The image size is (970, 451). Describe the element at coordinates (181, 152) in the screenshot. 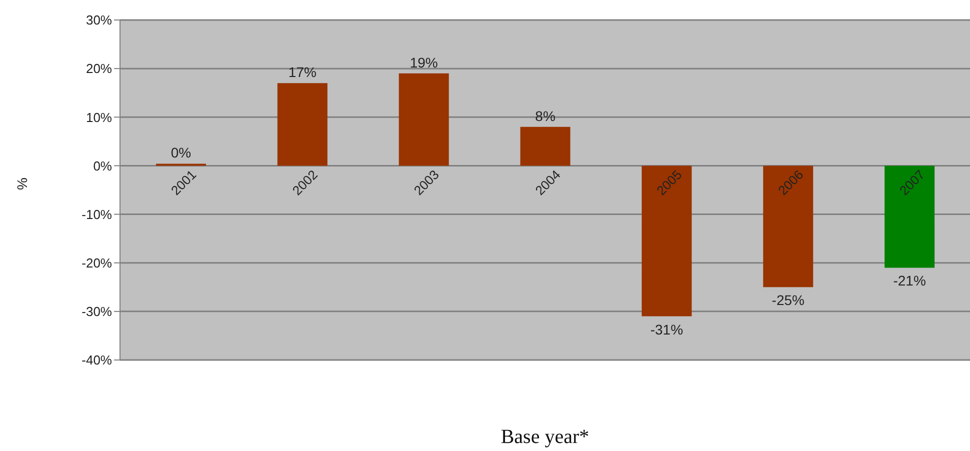

I see `data-label: 0%` at that location.